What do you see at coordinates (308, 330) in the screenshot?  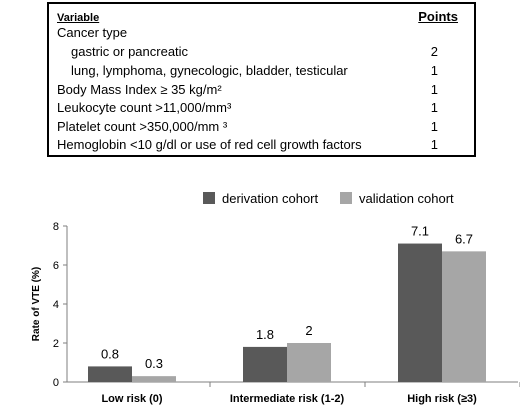 I see `data-label: 2` at bounding box center [308, 330].